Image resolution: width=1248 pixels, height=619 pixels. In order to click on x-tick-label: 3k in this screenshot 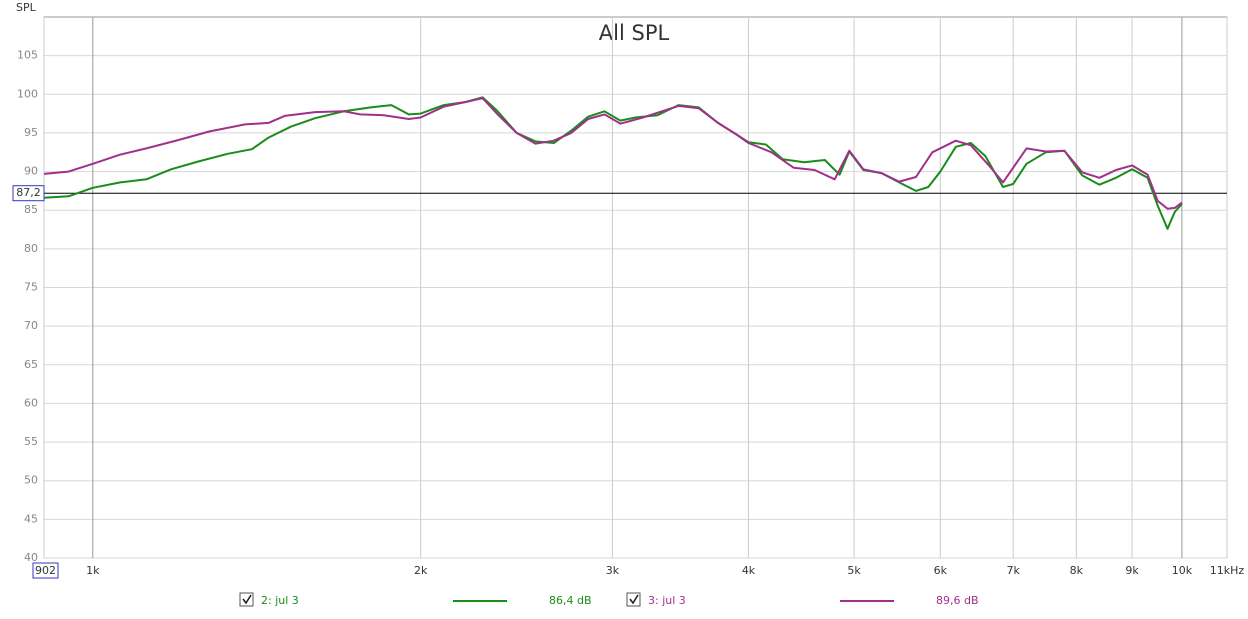, I will do `click(613, 570)`.